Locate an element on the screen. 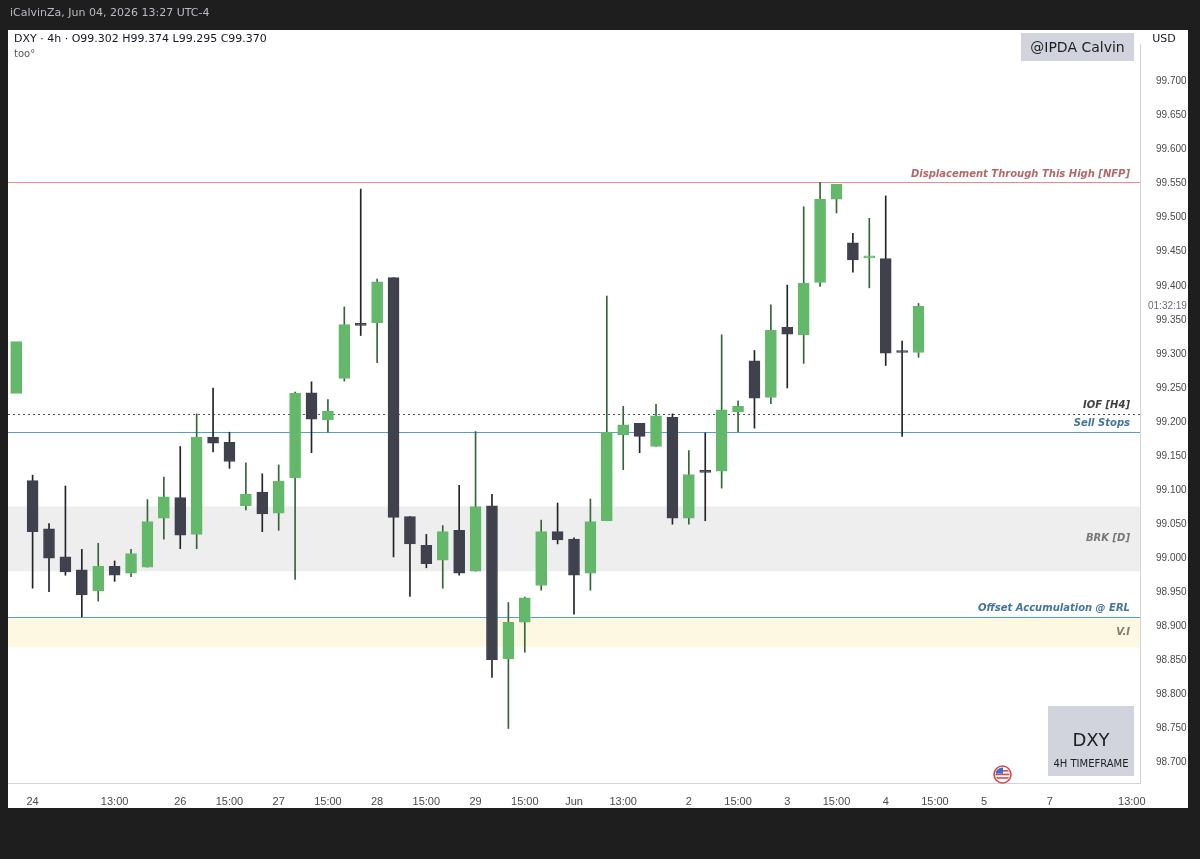 Image resolution: width=1200 pixels, height=859 pixels. y-tick-label: 98.950 is located at coordinates (1172, 592).